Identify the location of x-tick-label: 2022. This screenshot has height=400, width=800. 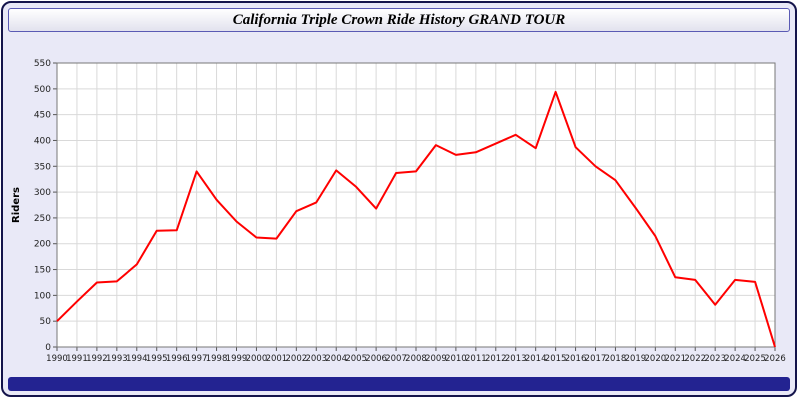
(695, 359).